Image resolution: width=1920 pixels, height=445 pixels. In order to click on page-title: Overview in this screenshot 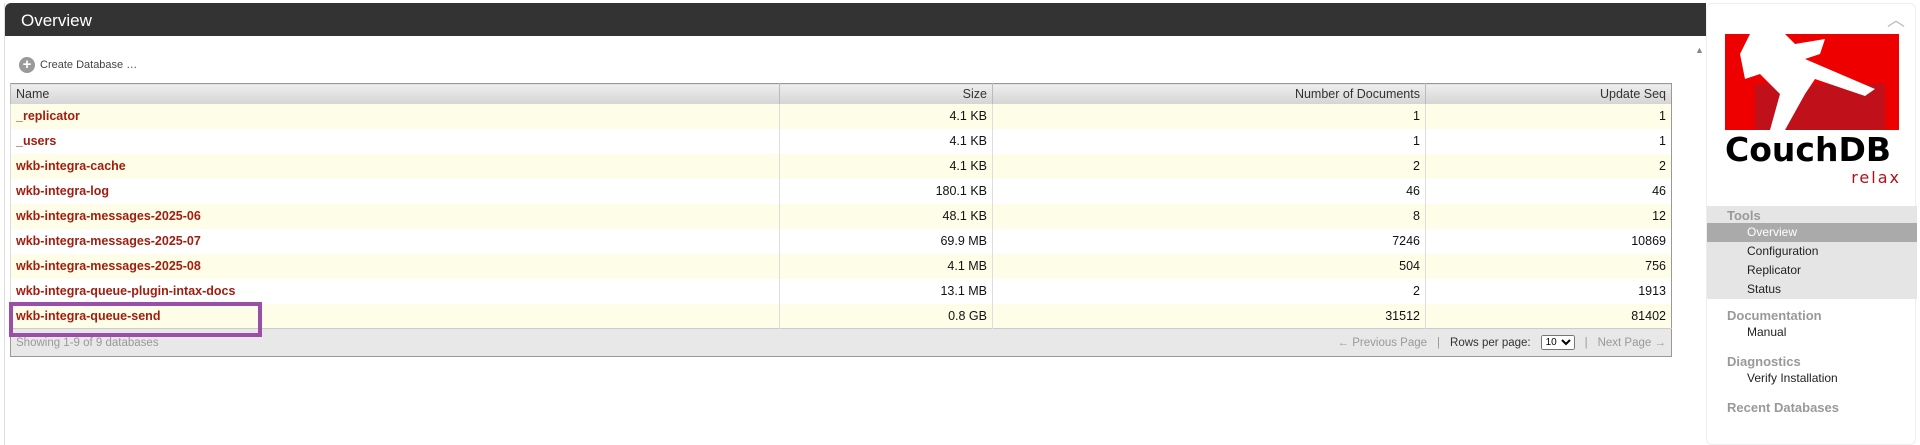, I will do `click(855, 19)`.